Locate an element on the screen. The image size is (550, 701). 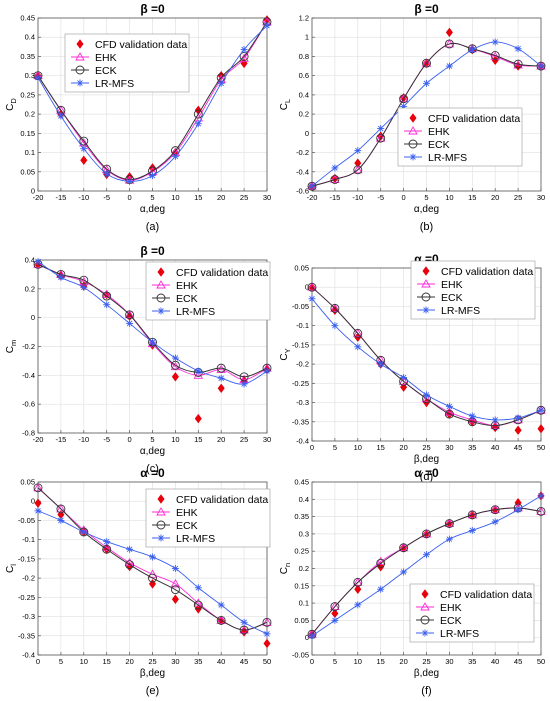
y-axis-label: Cn is located at coordinates (285, 568).